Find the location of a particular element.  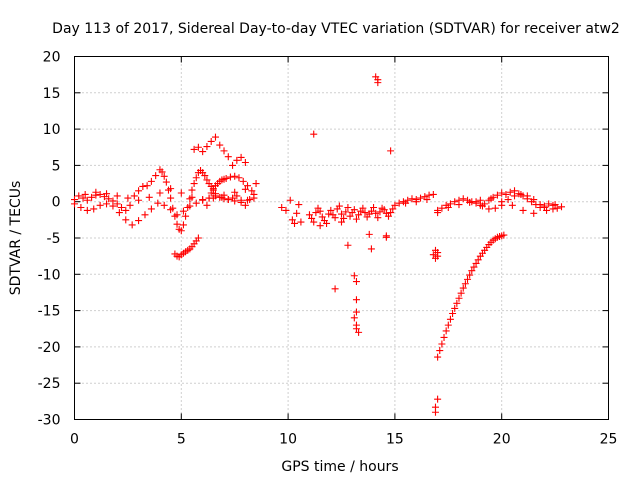

y-tick-label: -25 is located at coordinates (49, 384).